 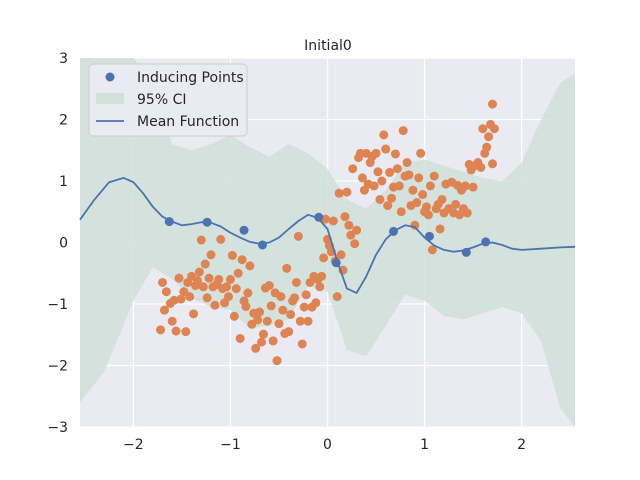 What do you see at coordinates (424, 445) in the screenshot?
I see `x-tick-label: 1` at bounding box center [424, 445].